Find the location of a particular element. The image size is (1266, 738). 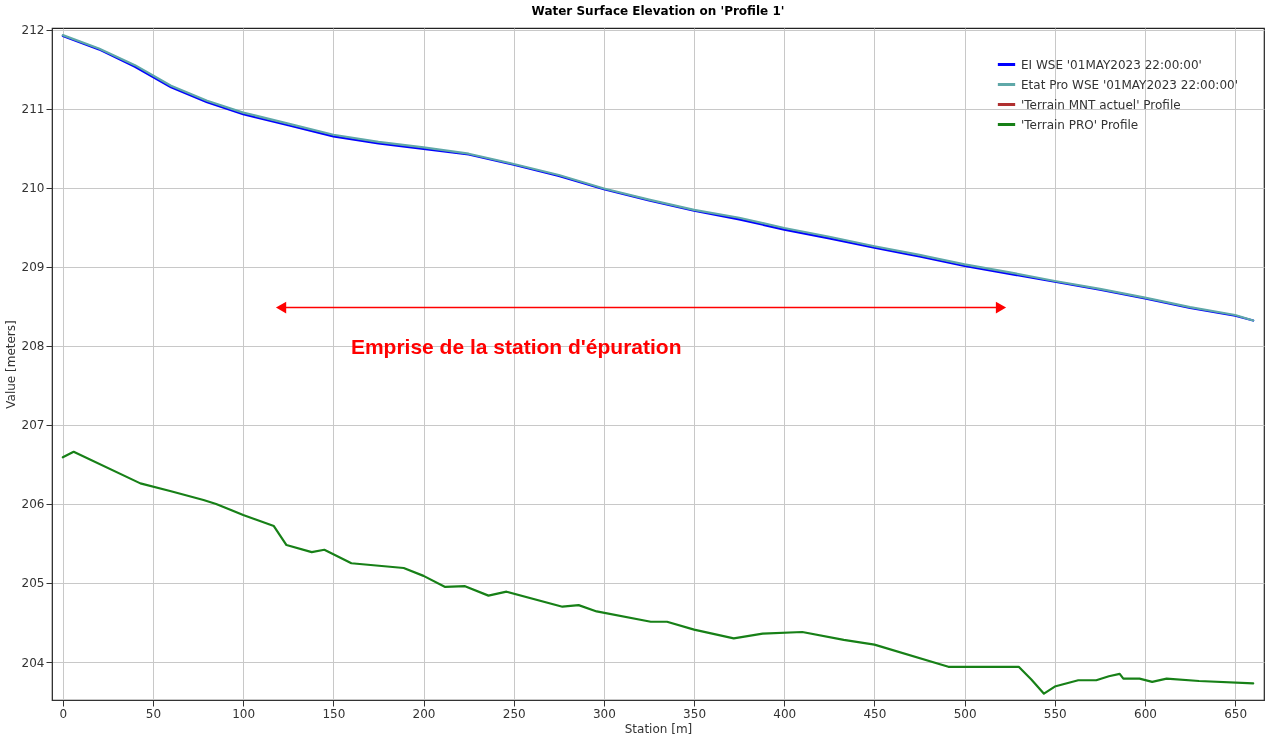

y-tick-label: 210 is located at coordinates (33, 188).